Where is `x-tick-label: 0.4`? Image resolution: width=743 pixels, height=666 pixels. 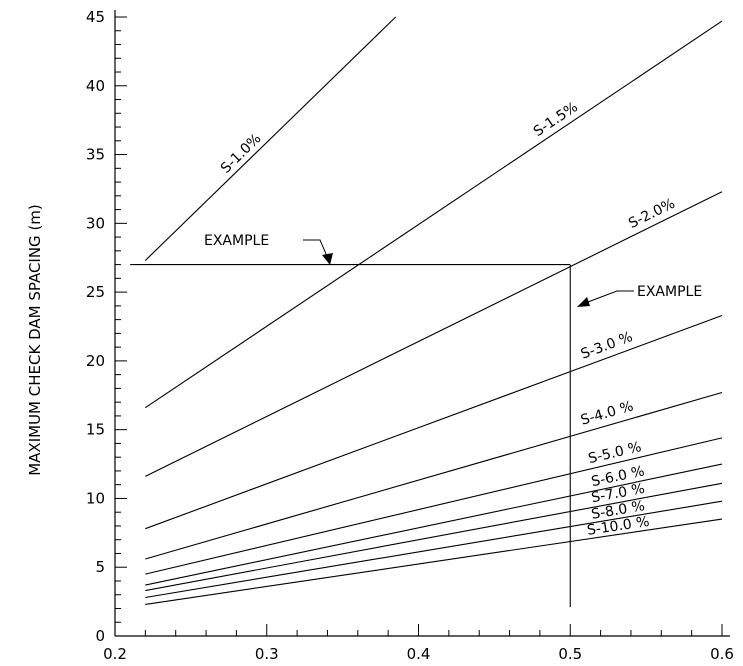 x-tick-label: 0.4 is located at coordinates (419, 654).